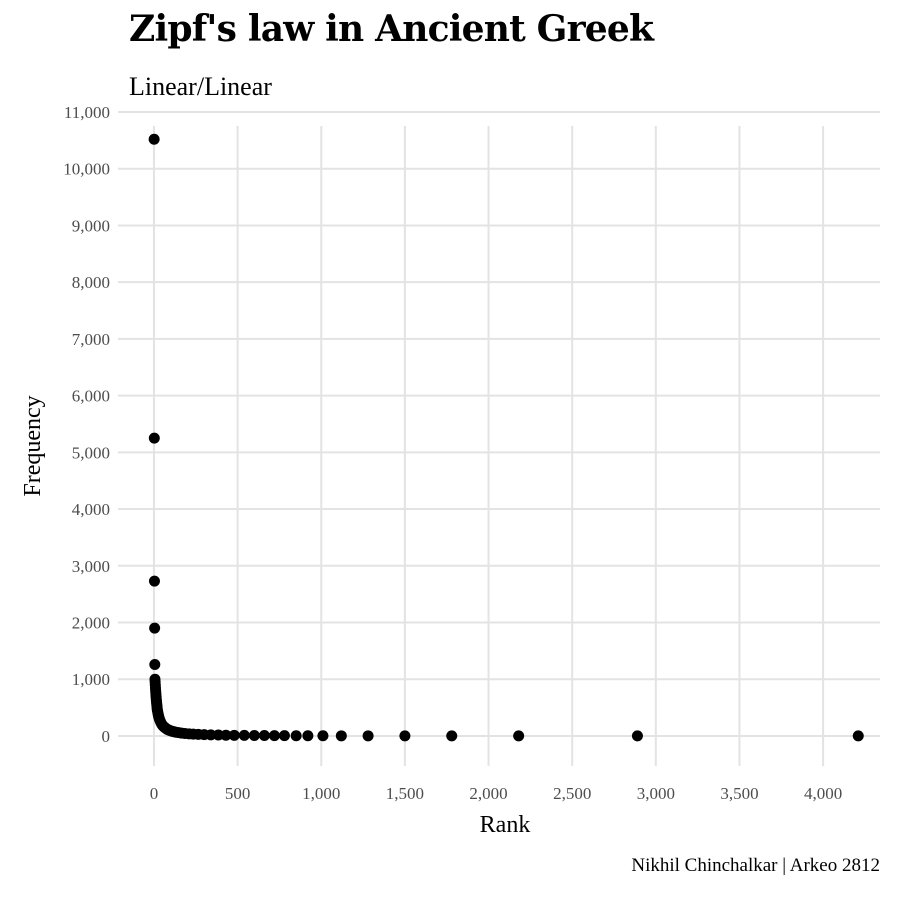 The width and height of the screenshot is (900, 900). What do you see at coordinates (154, 793) in the screenshot?
I see `x-tick-label: 0` at bounding box center [154, 793].